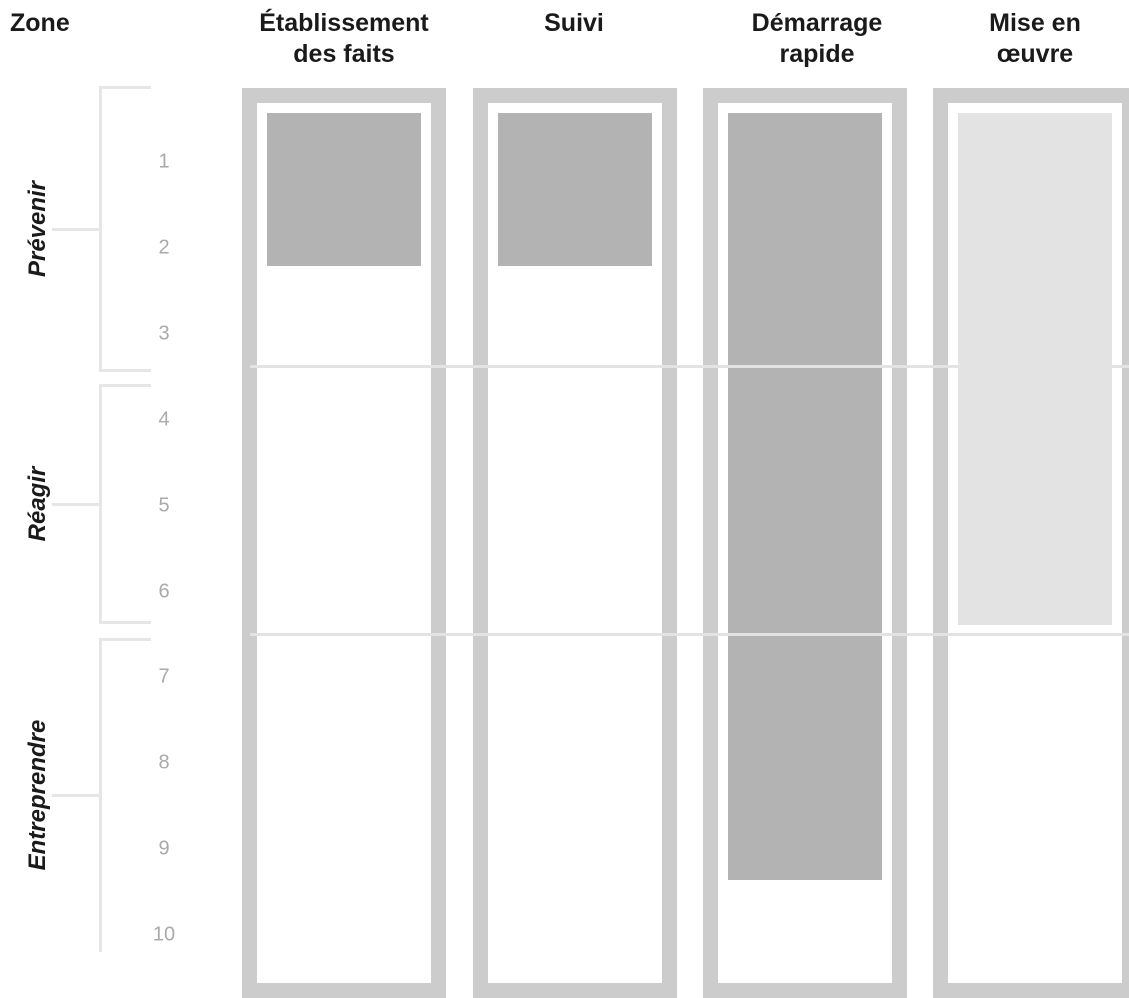 The image size is (1129, 998). Describe the element at coordinates (164, 934) in the screenshot. I see `step-number: 10` at that location.